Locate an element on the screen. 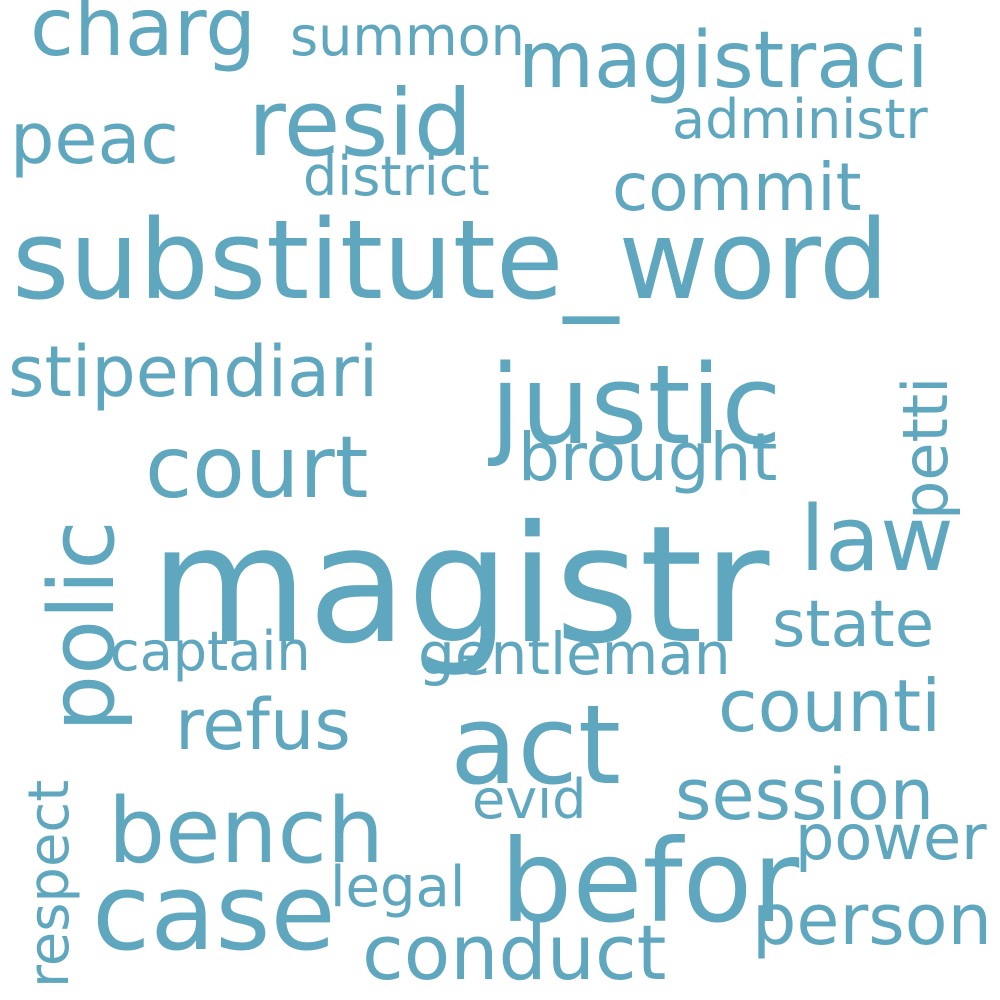  word-session: session is located at coordinates (805, 795).